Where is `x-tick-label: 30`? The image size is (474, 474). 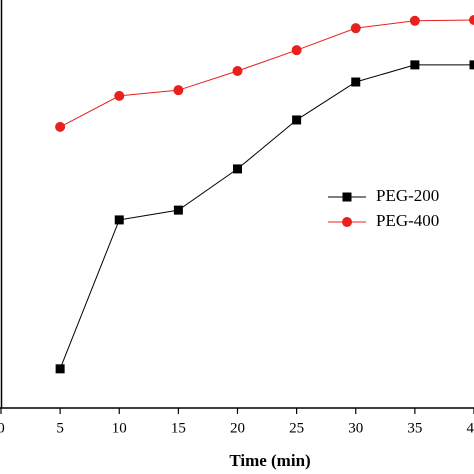 x-tick-label: 30 is located at coordinates (355, 428).